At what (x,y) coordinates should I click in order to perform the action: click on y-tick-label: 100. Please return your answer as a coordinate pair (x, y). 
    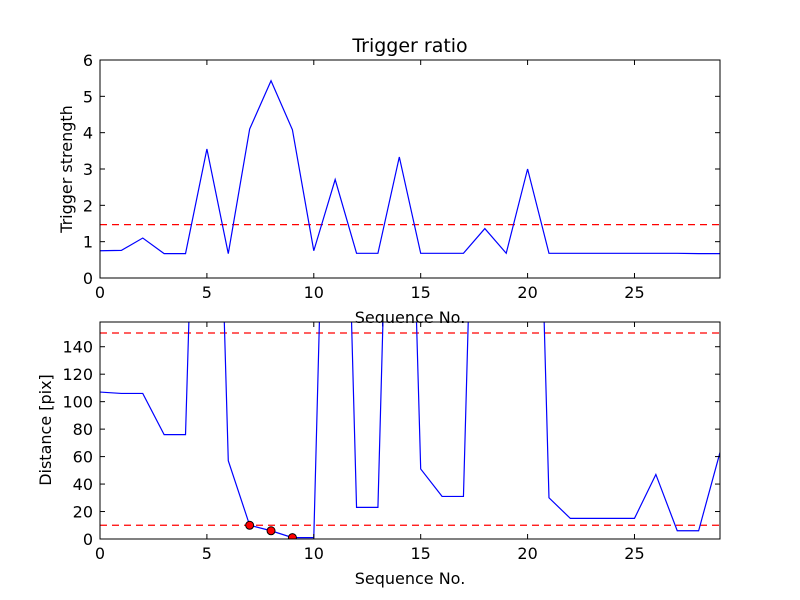
    Looking at the image, I should click on (77, 402).